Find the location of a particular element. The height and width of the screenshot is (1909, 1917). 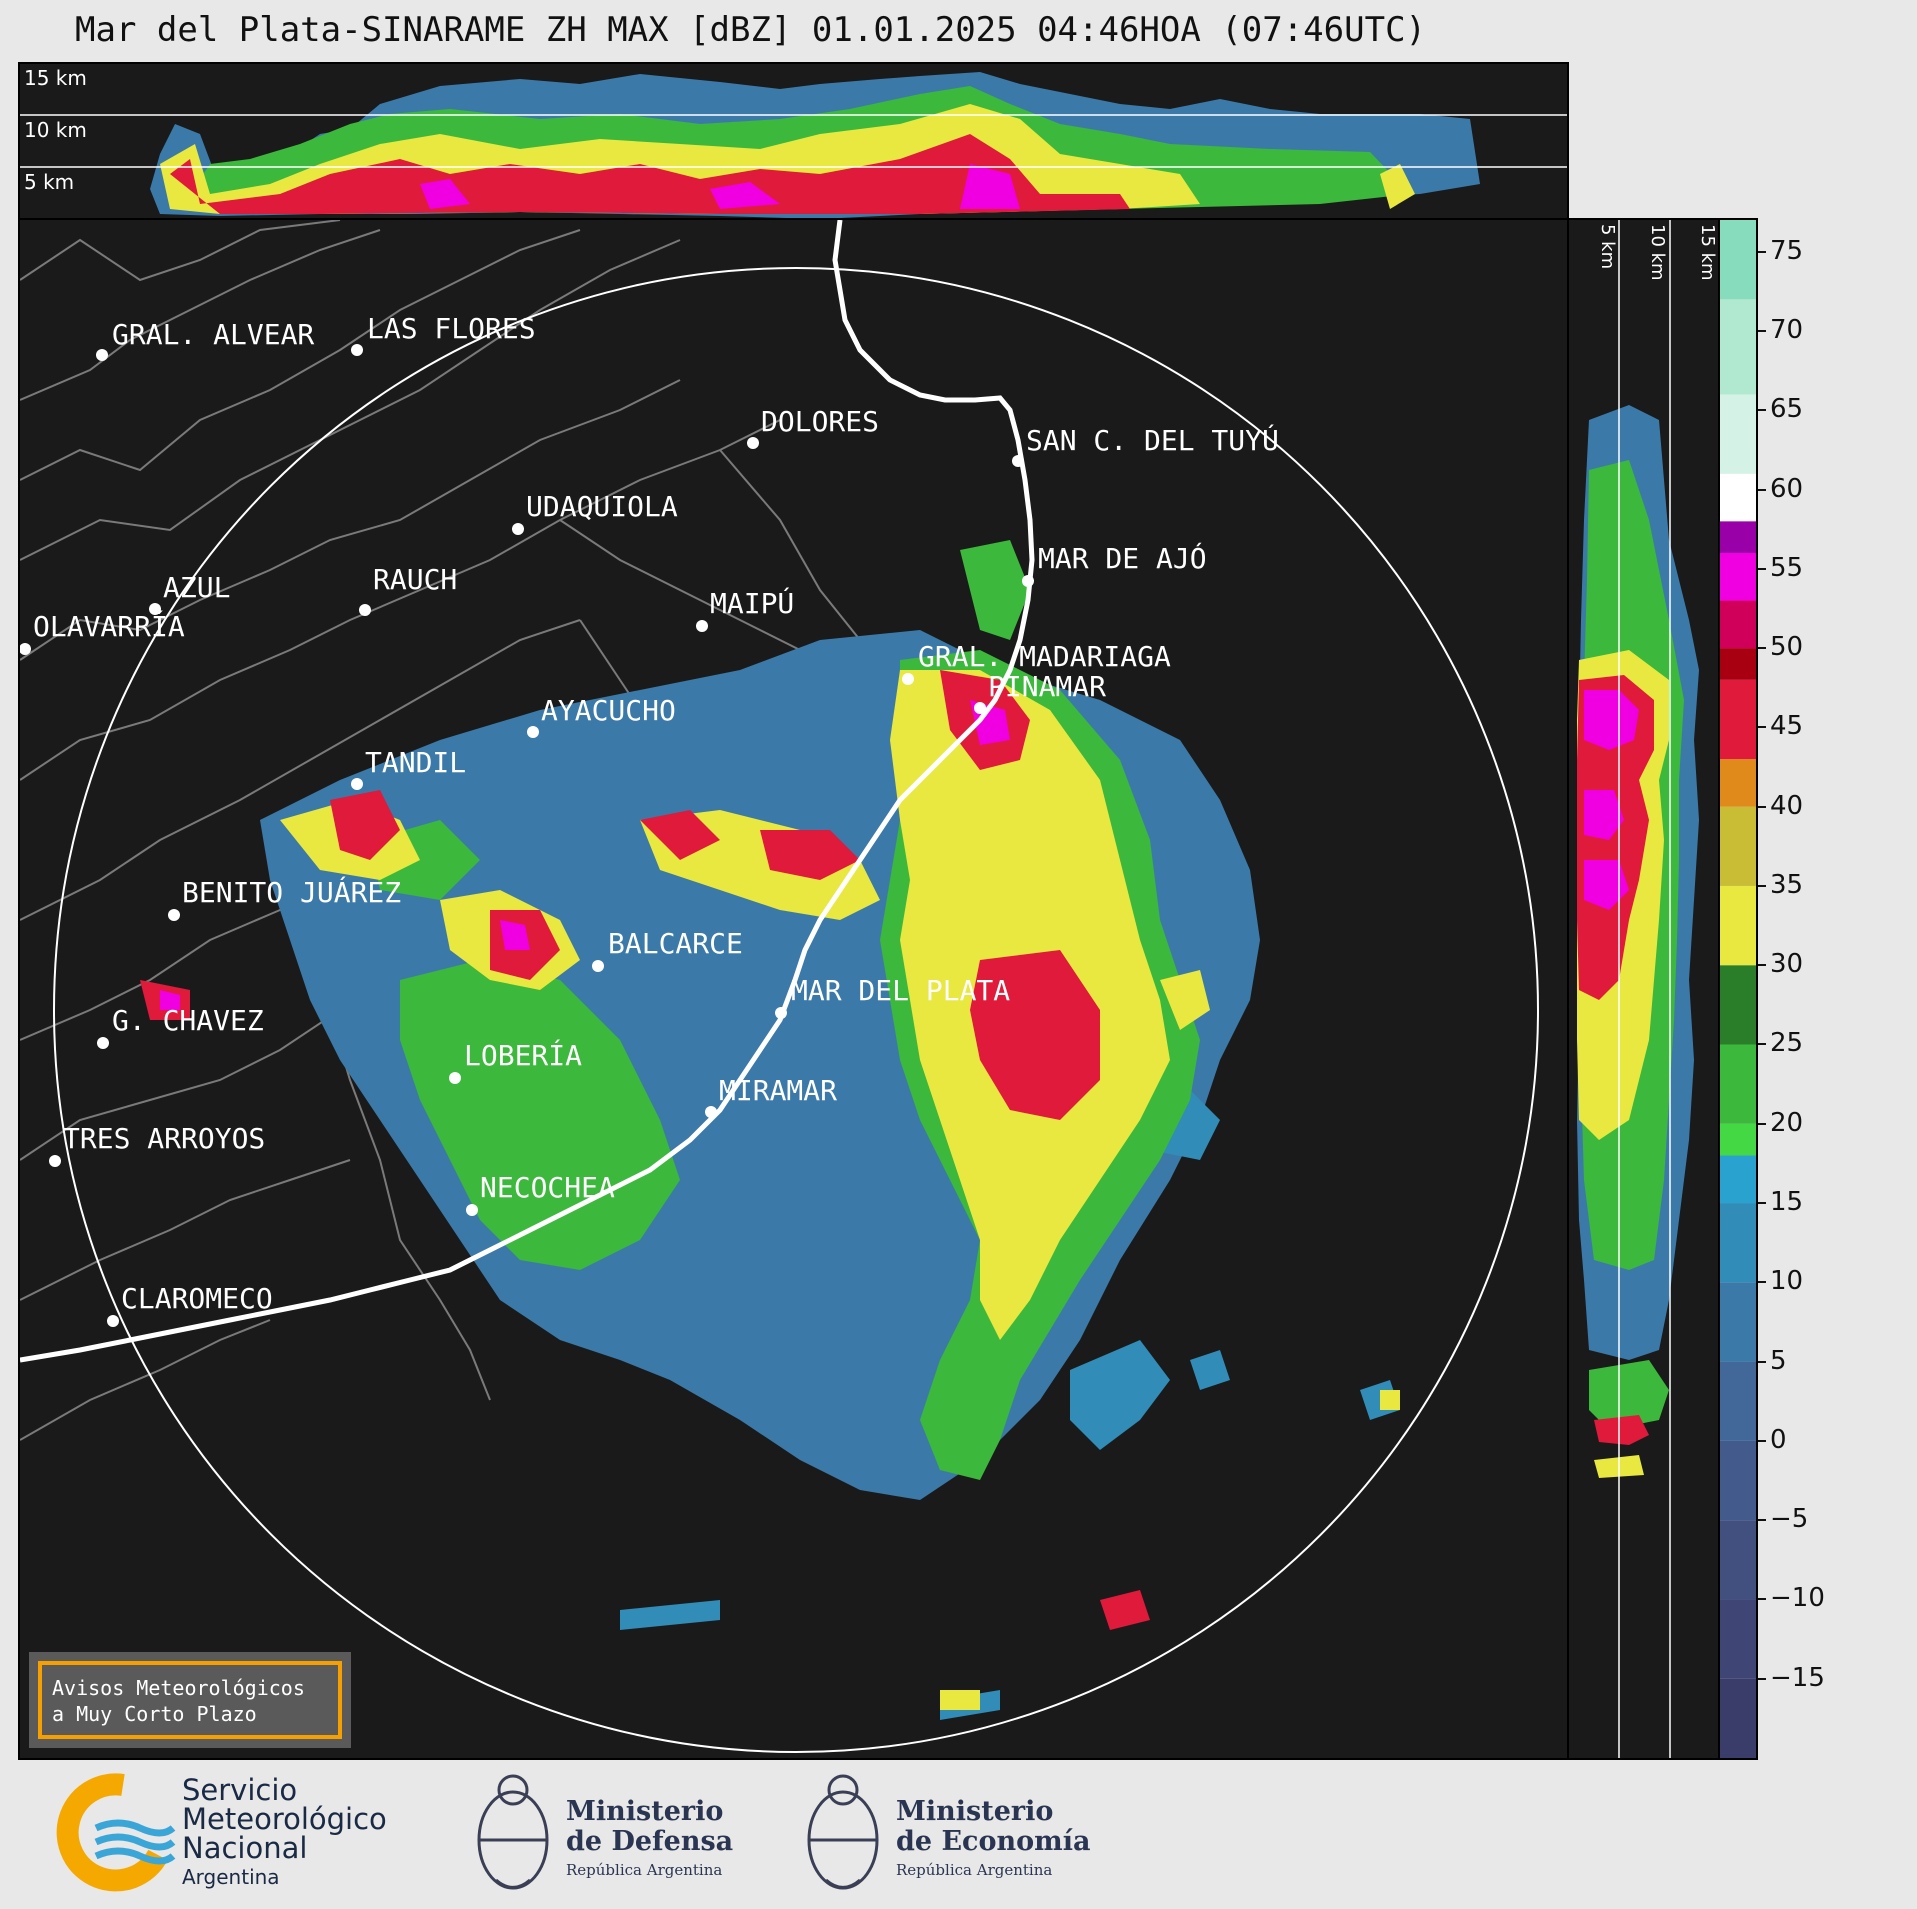

height-label-10km: 10 km is located at coordinates (55, 130).